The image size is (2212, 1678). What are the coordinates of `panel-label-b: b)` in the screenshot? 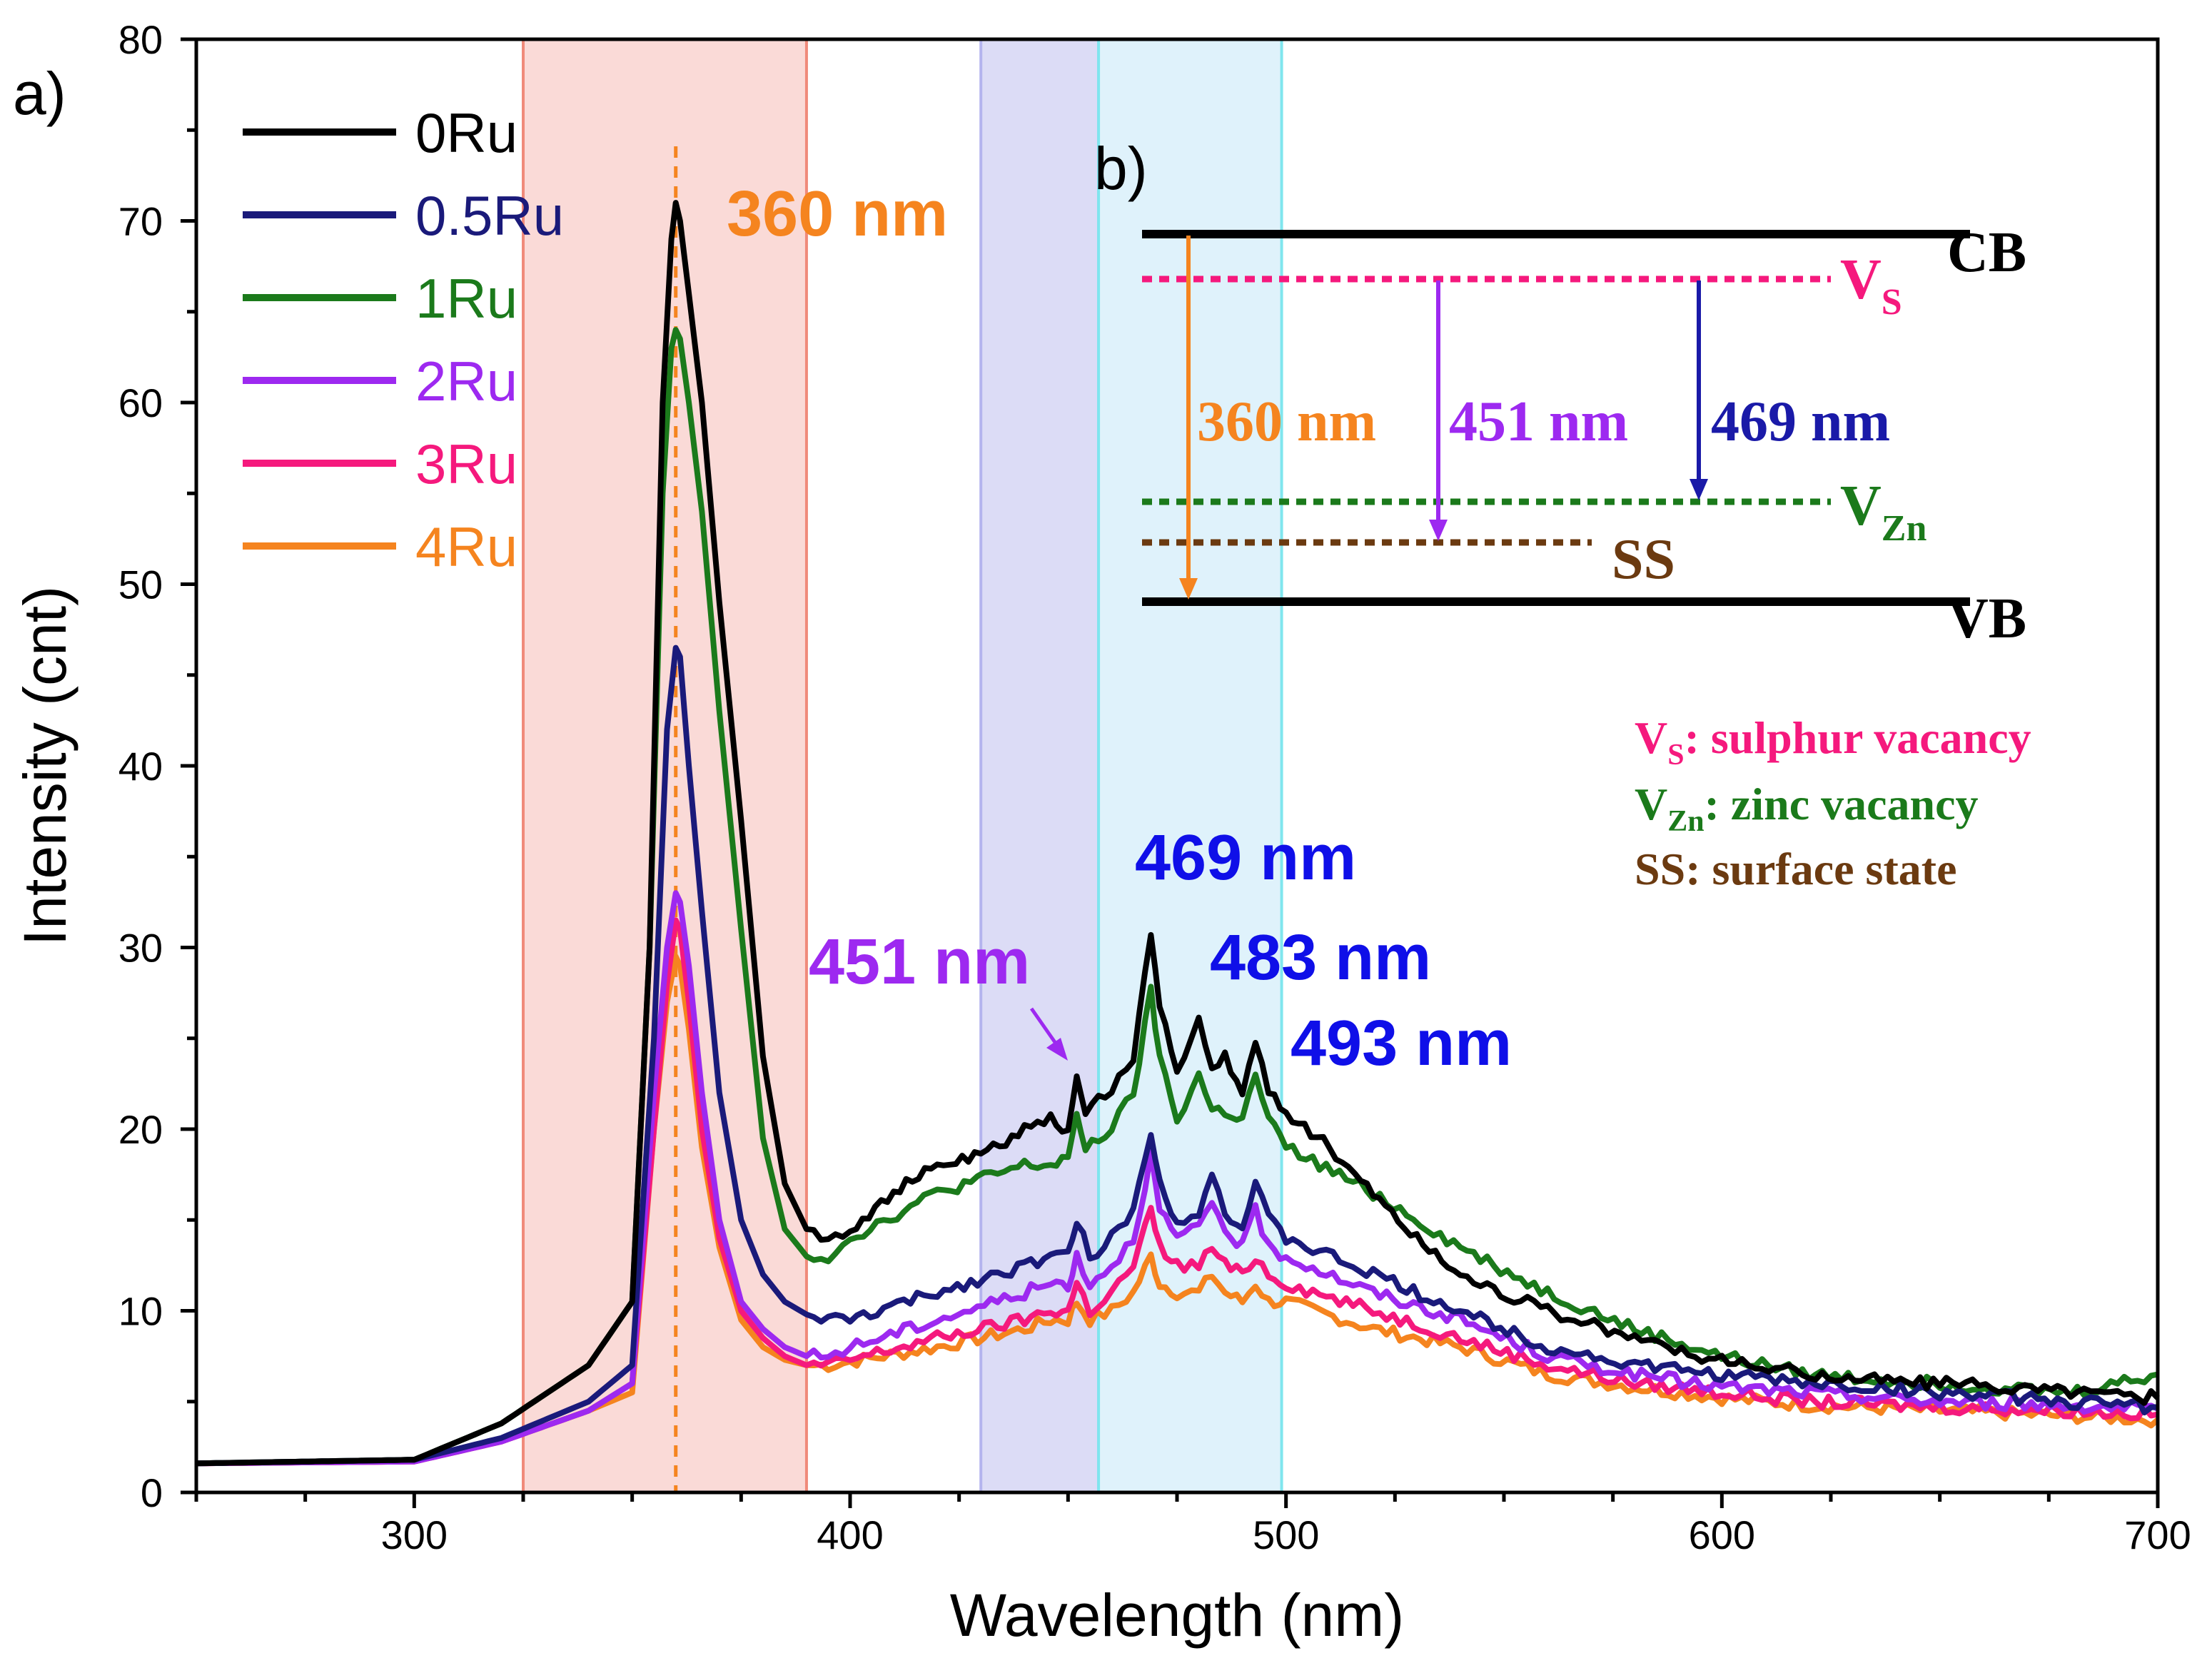 It's located at (1121, 168).